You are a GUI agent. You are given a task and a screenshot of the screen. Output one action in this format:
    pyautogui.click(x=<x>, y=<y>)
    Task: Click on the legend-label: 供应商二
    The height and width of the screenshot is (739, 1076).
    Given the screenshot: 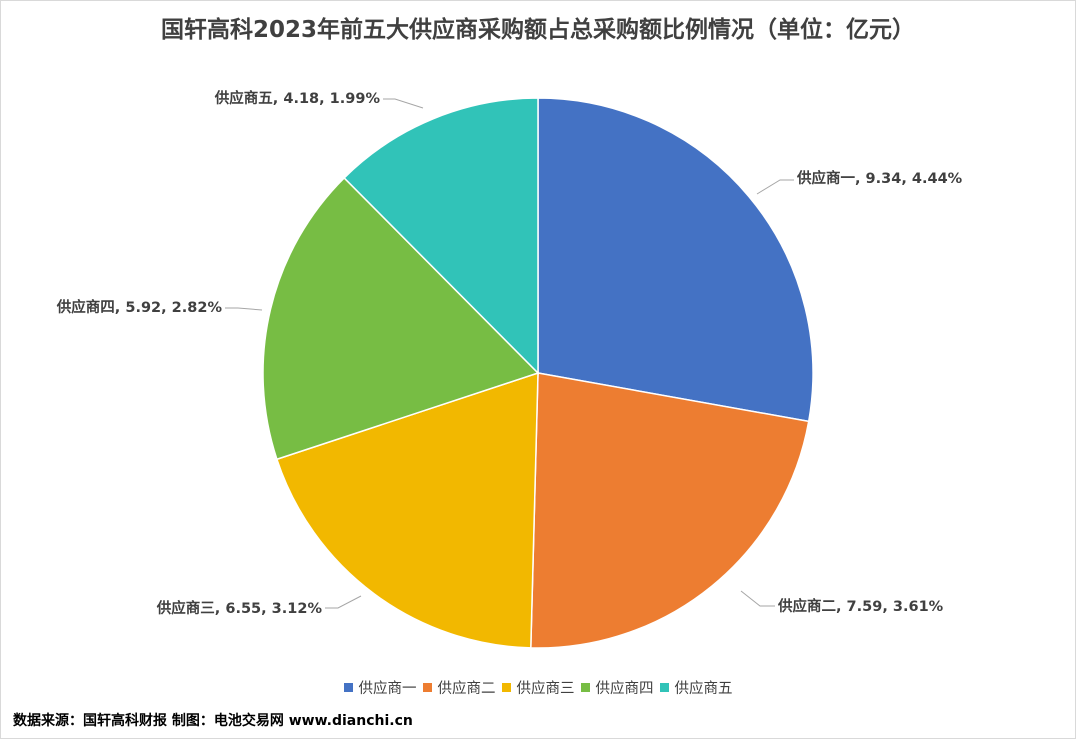 What is the action you would take?
    pyautogui.click(x=466, y=689)
    